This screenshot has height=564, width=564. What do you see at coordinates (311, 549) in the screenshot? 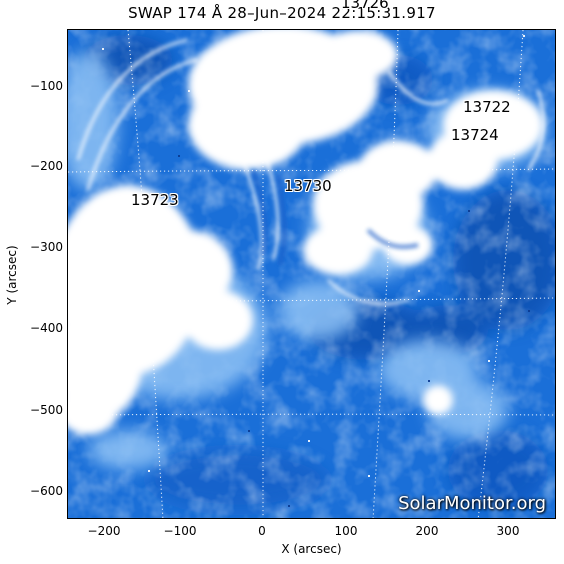
I see `x-axis-label: X (arcsec)` at bounding box center [311, 549].